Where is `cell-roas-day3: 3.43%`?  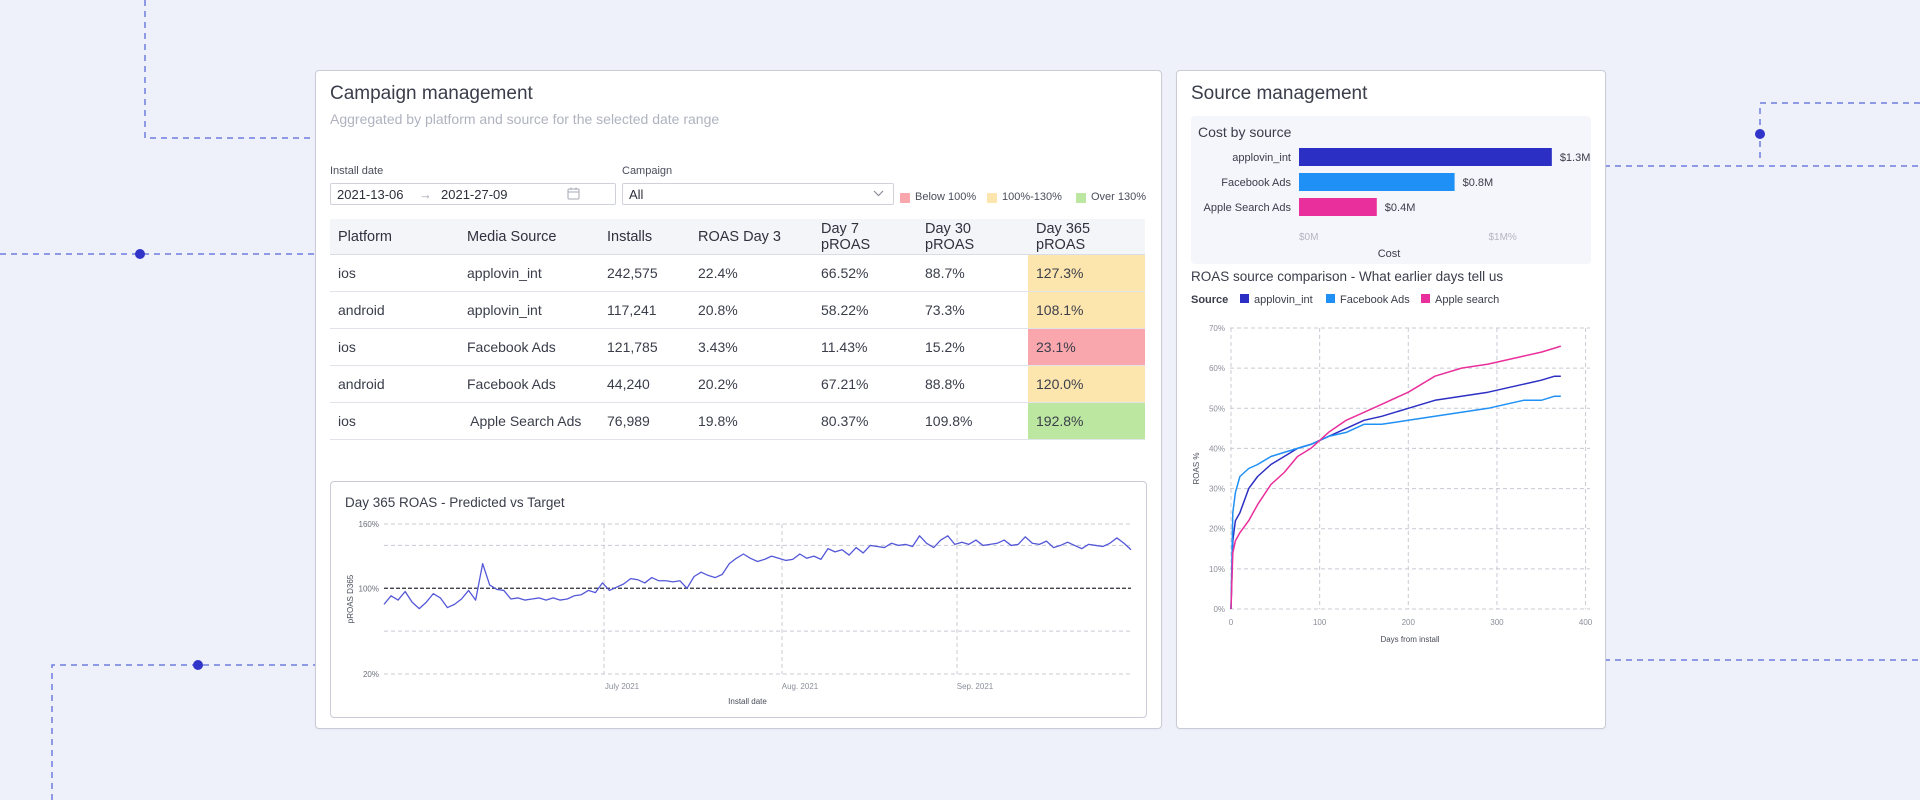
cell-roas-day3: 3.43% is located at coordinates (751, 347).